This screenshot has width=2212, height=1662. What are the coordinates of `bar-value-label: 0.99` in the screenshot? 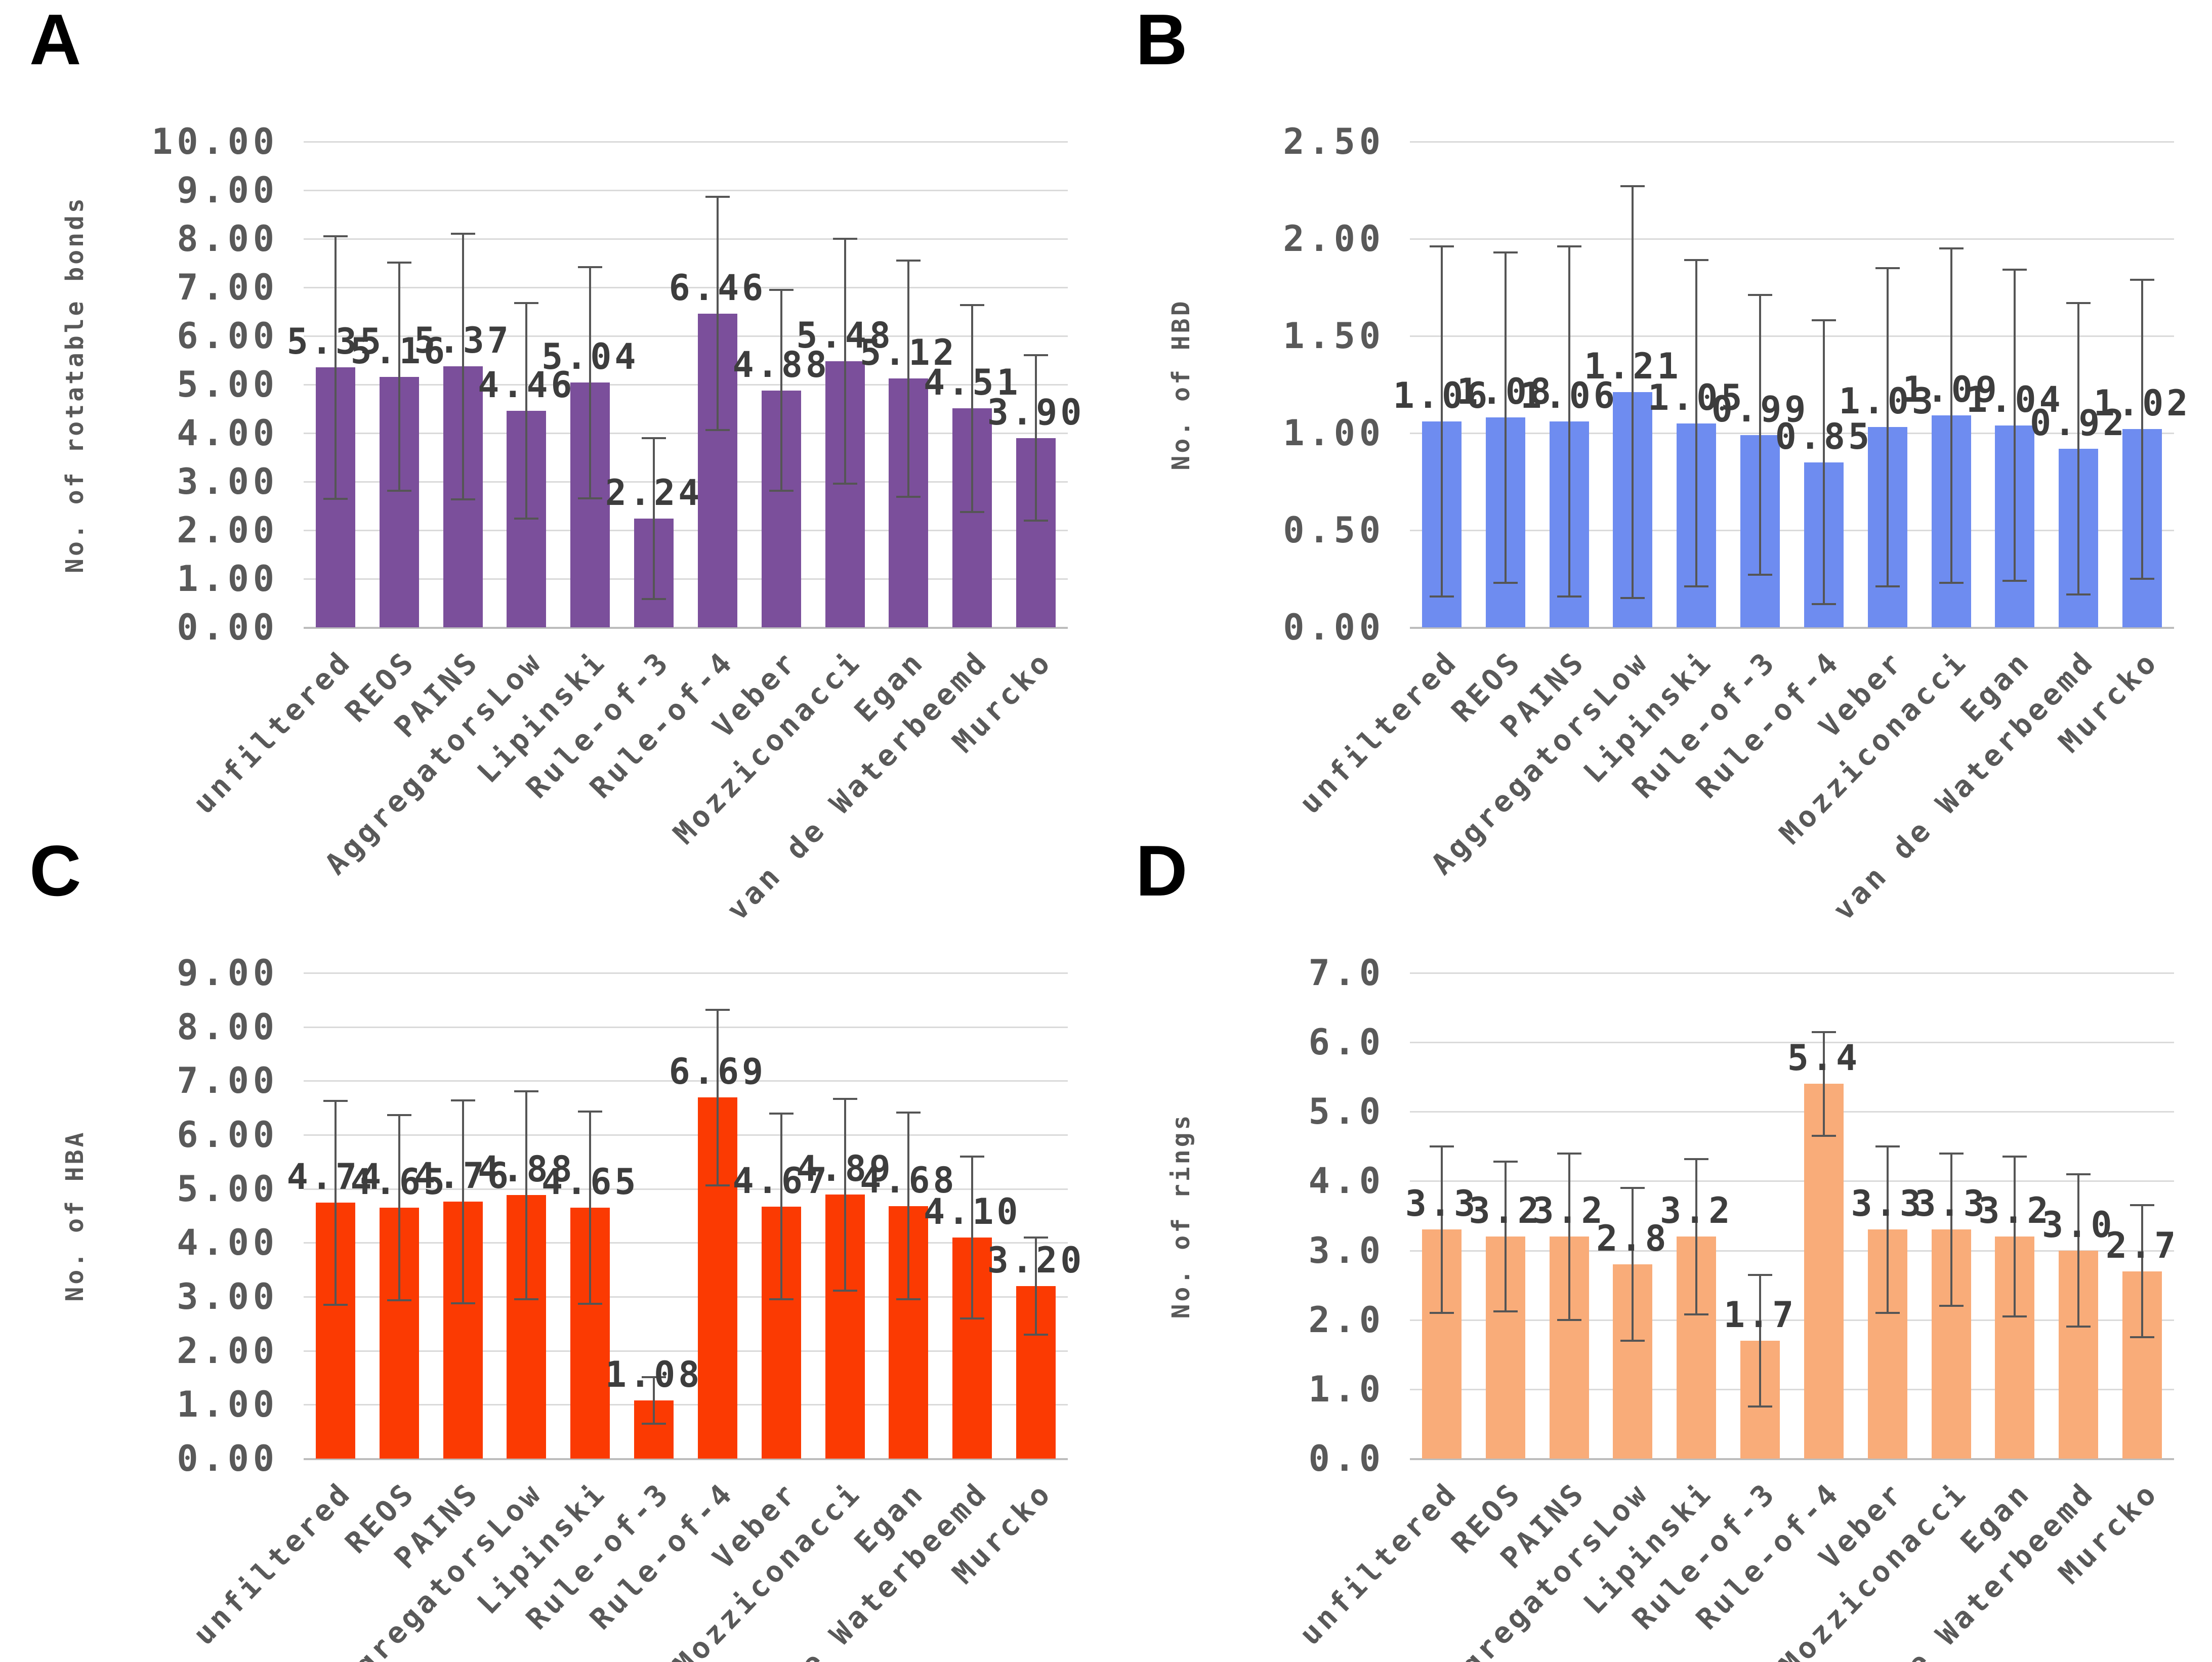 It's located at (1760, 409).